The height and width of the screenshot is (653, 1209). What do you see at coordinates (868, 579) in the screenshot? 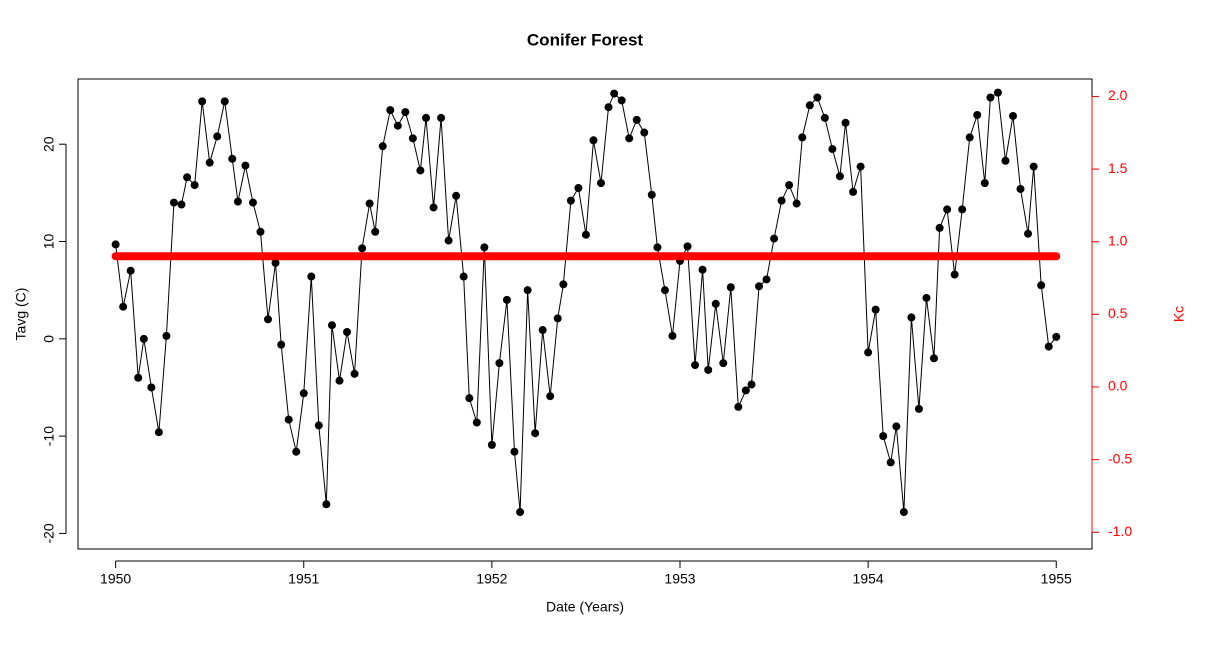
I see `x-tick-label: 1954` at bounding box center [868, 579].